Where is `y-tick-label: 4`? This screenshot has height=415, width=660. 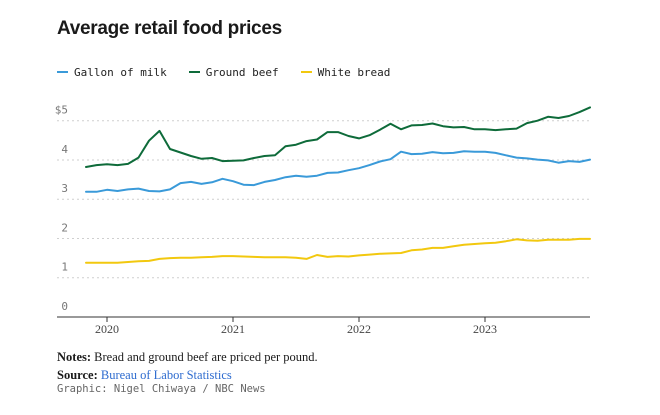
y-tick-label: 4 is located at coordinates (64, 149).